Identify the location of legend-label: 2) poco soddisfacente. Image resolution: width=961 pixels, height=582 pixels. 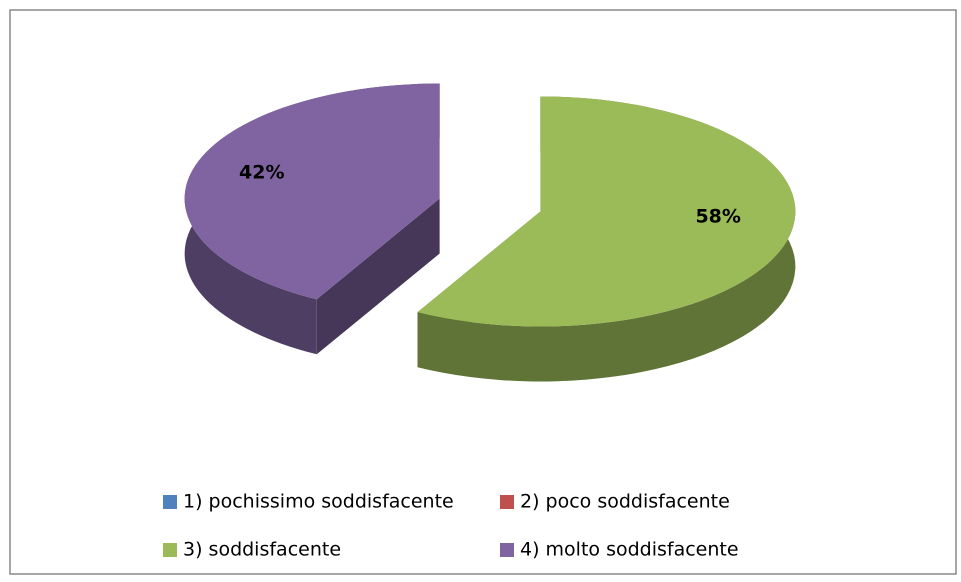
(625, 502).